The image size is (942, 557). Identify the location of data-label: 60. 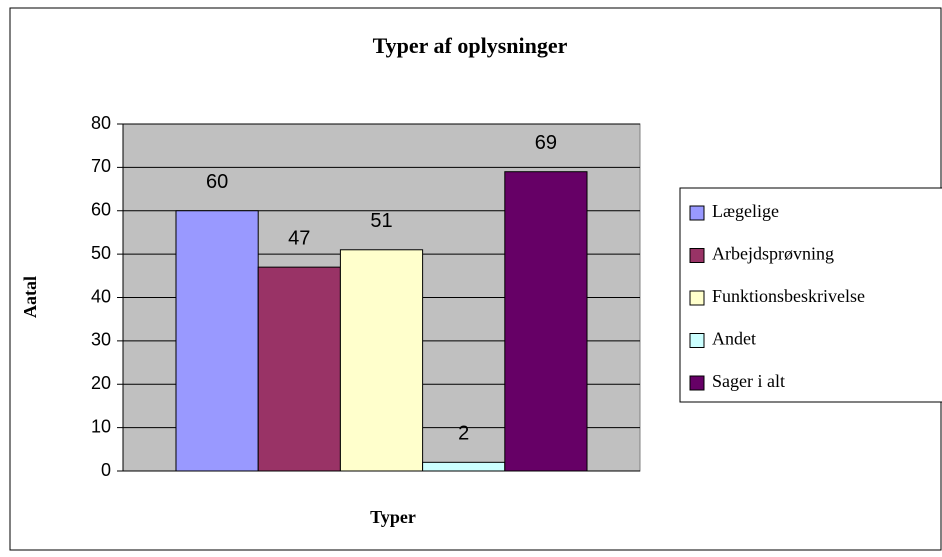
(217, 182).